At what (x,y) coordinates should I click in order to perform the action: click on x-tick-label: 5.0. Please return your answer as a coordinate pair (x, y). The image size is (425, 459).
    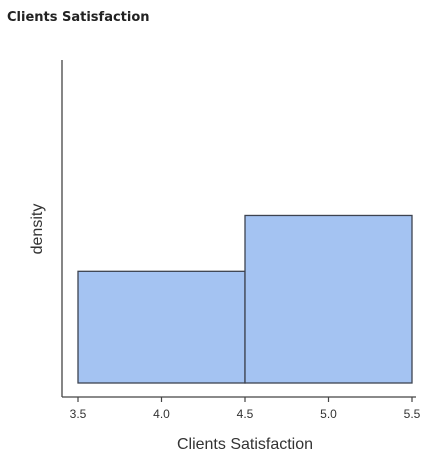
    Looking at the image, I should click on (328, 414).